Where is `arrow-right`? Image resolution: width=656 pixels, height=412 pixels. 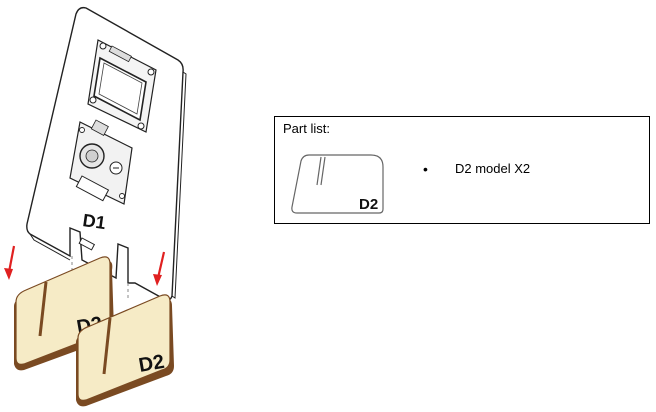
arrow-right is located at coordinates (159, 268).